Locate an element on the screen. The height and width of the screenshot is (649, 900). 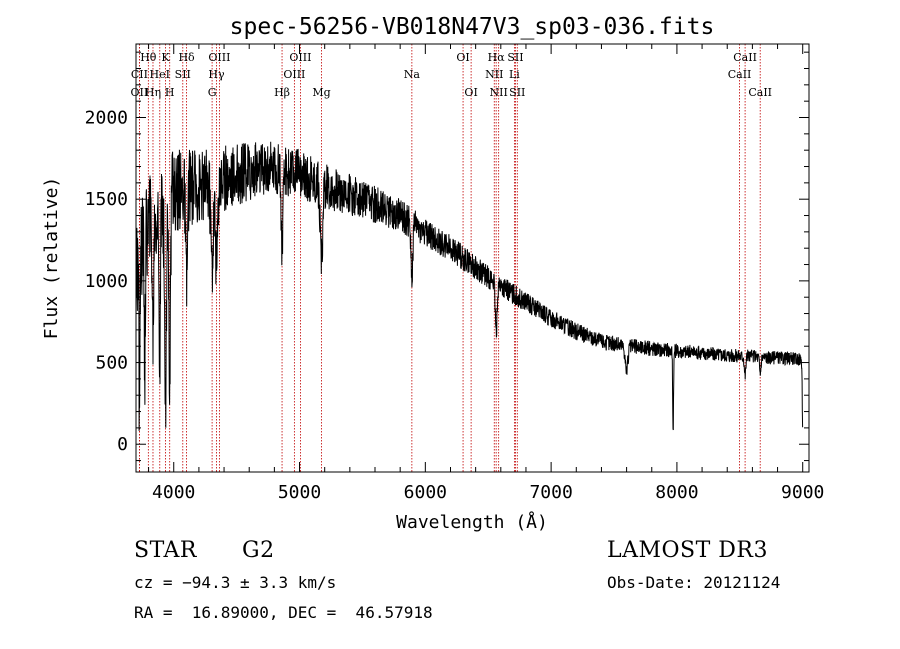
y-tick-label: 1000 is located at coordinates (106, 281).